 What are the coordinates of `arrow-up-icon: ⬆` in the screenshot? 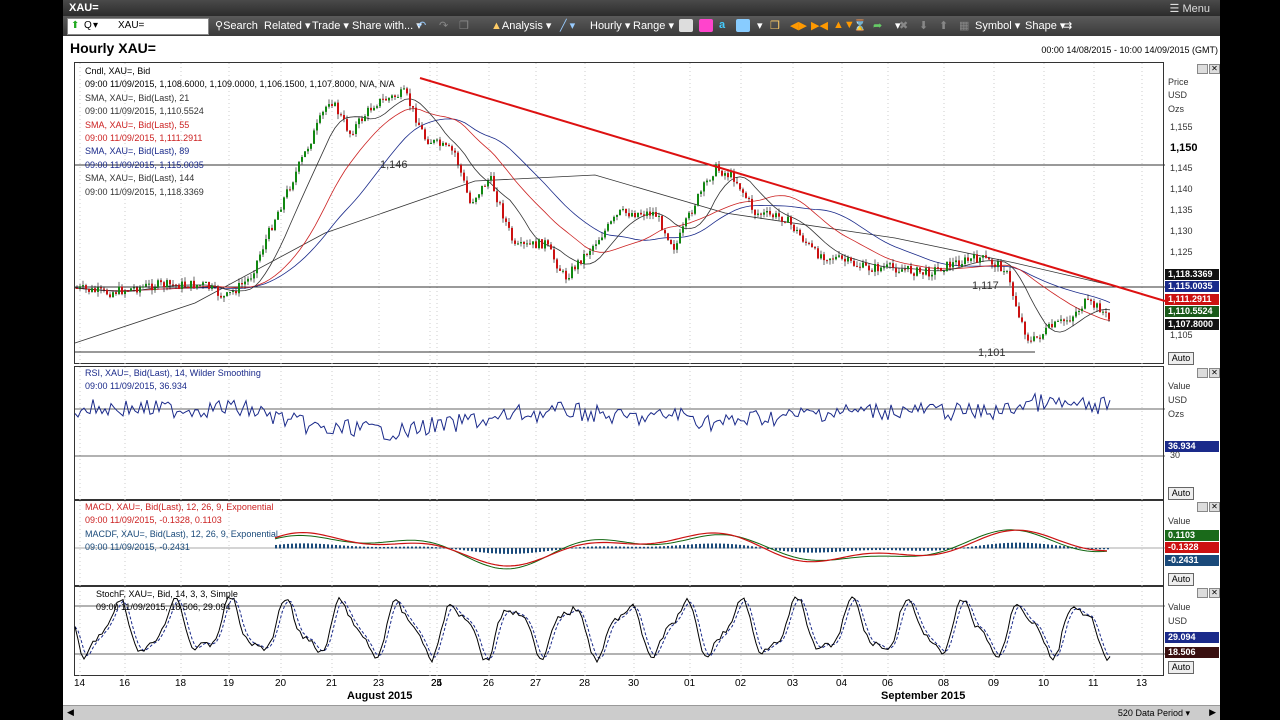 It's located at (944, 26).